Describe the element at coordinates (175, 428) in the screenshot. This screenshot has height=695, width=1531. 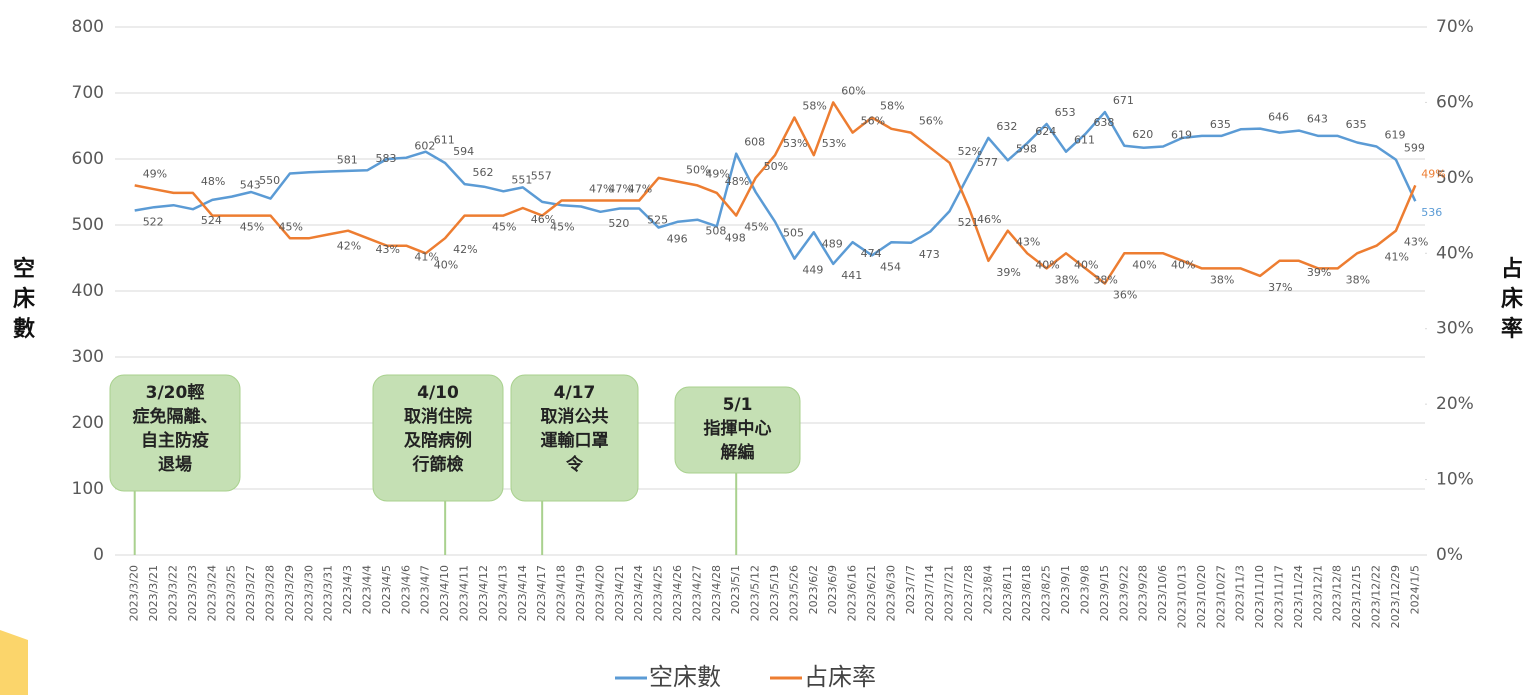
I see `annotation-text: 3/20輕症免隔離、自主防疫退場` at that location.